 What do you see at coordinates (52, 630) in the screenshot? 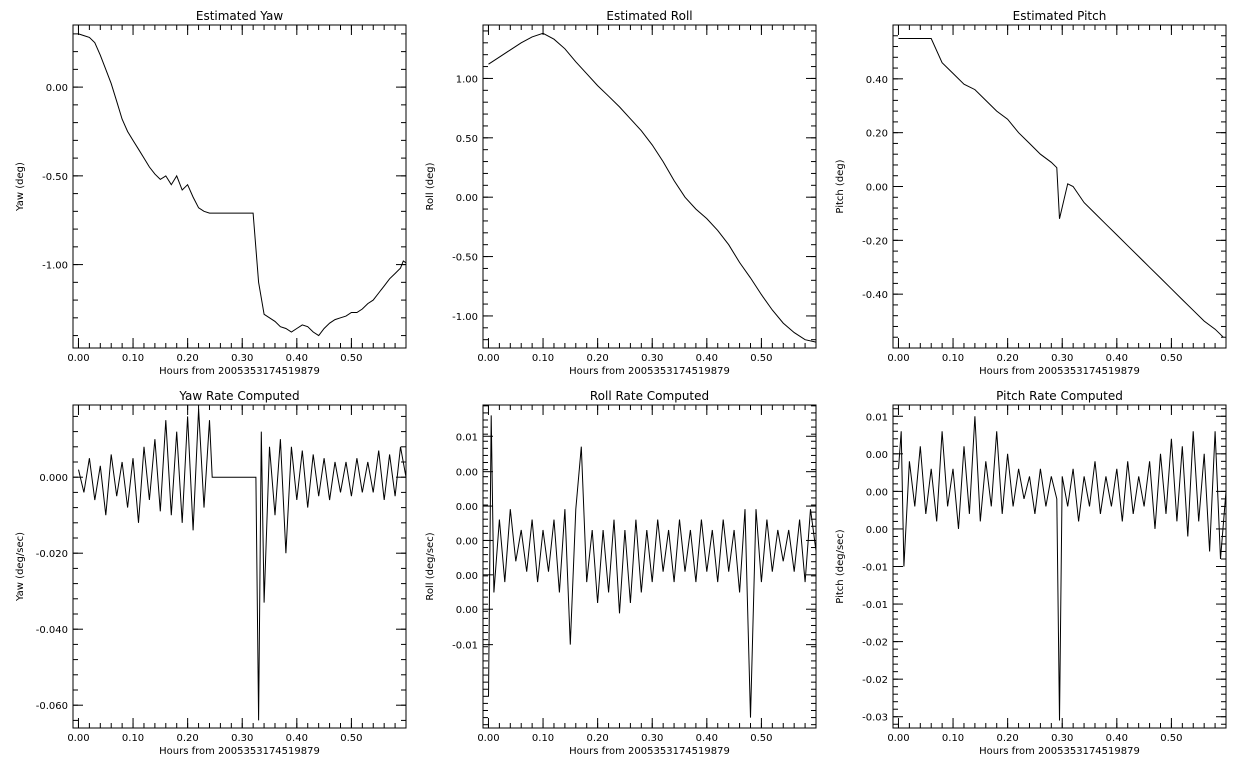
I see `y-tick-label: -0.040` at bounding box center [52, 630].